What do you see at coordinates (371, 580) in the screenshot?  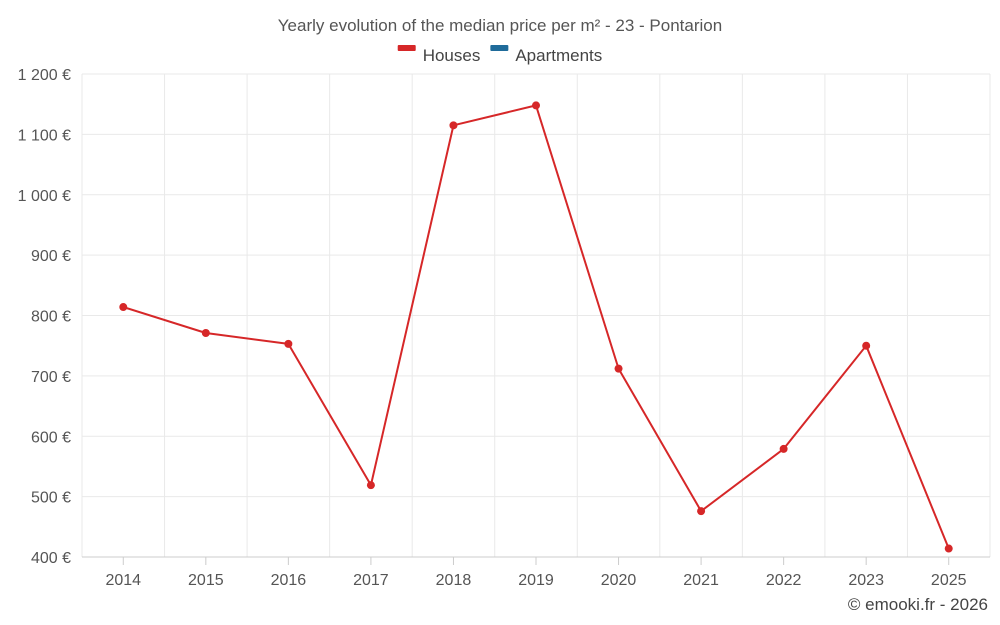 I see `x-tick-label: 2017` at bounding box center [371, 580].